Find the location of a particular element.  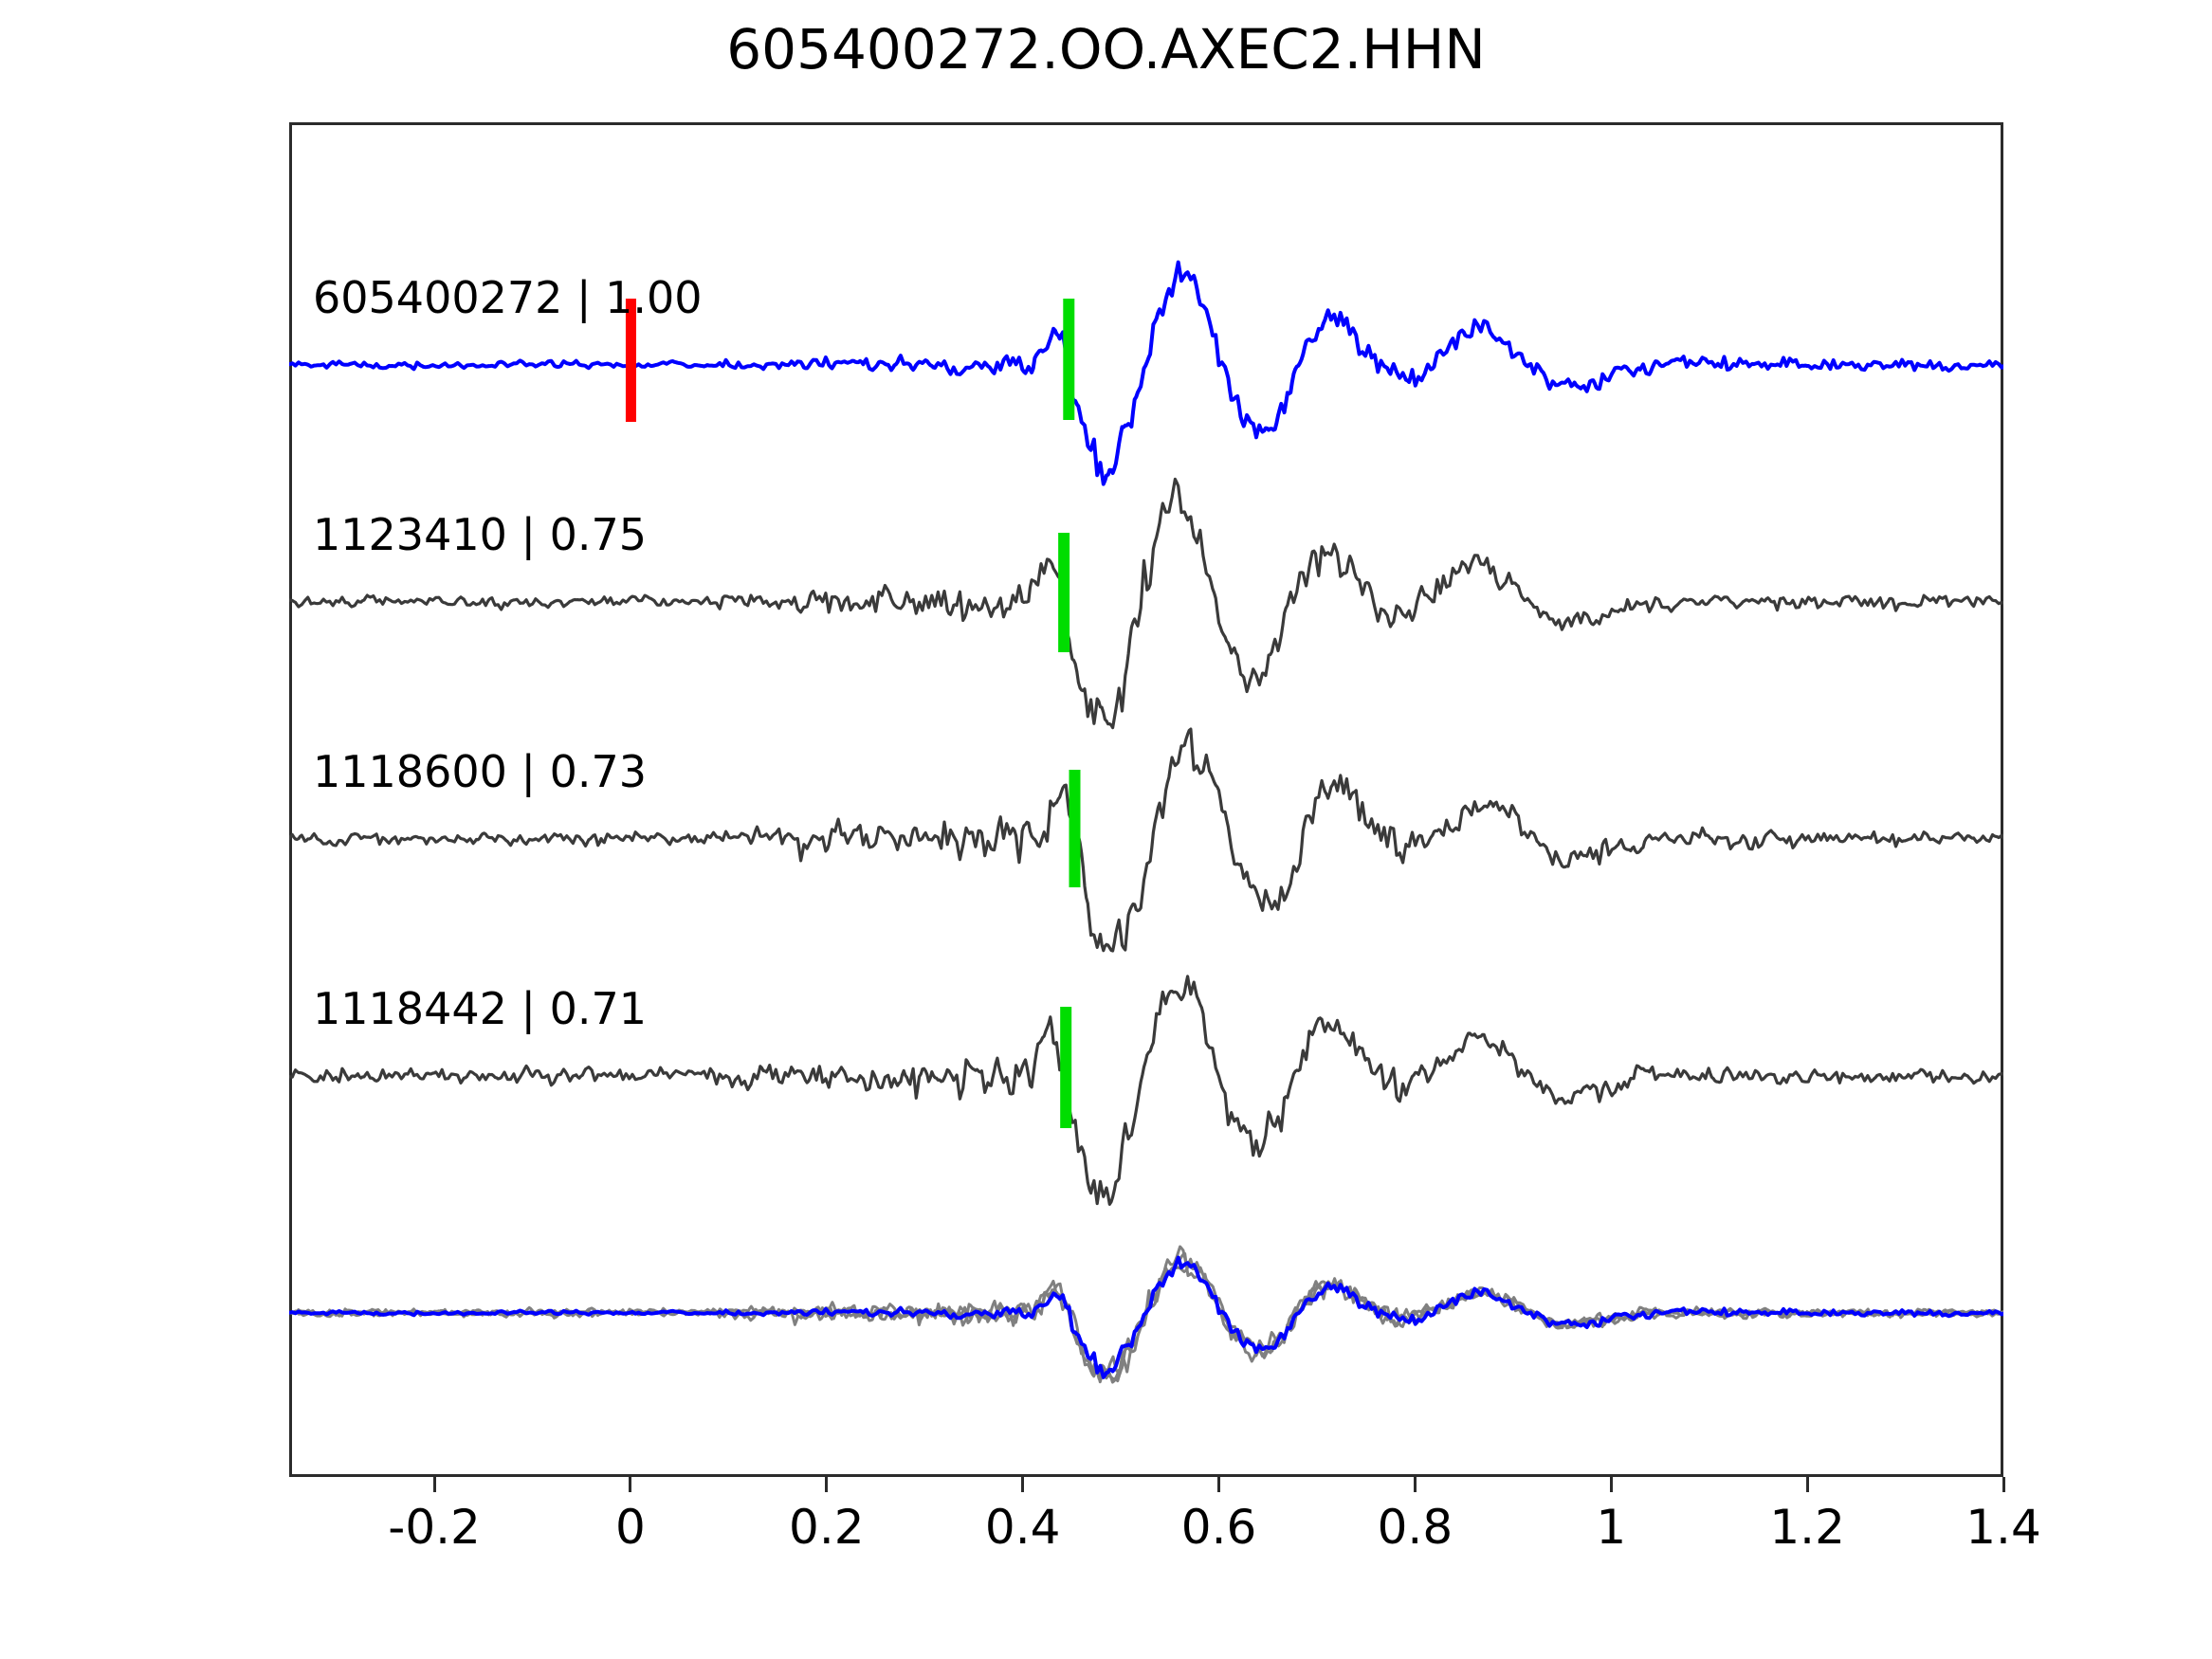

x-tick-label: 0.4 is located at coordinates (1022, 1527).